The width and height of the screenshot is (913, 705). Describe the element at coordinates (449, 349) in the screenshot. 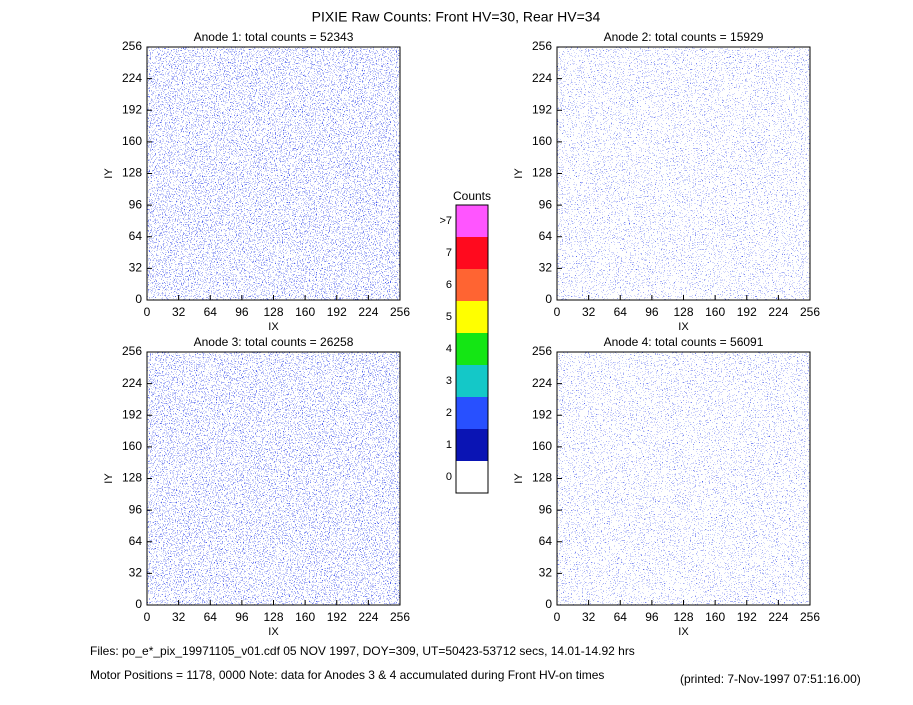

I see `colorbar-label: 4` at that location.